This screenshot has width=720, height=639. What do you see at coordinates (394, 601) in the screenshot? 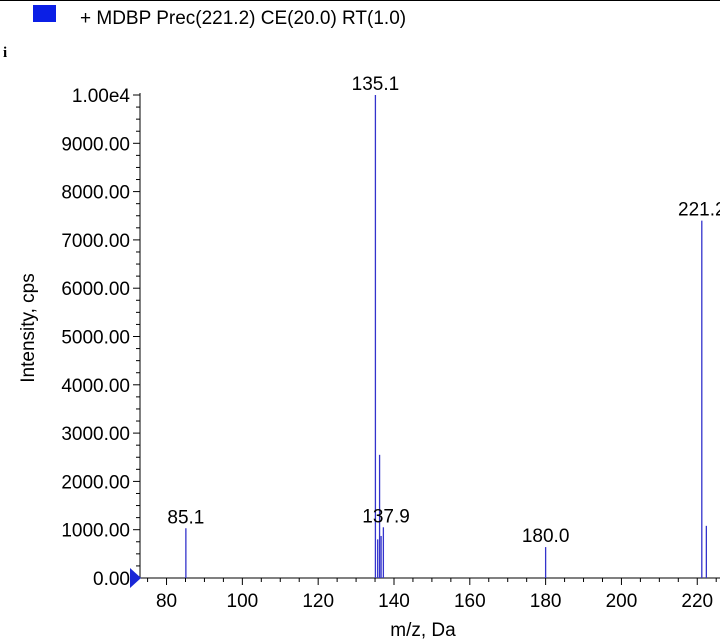
I see `x-tick-label: 140` at bounding box center [394, 601].